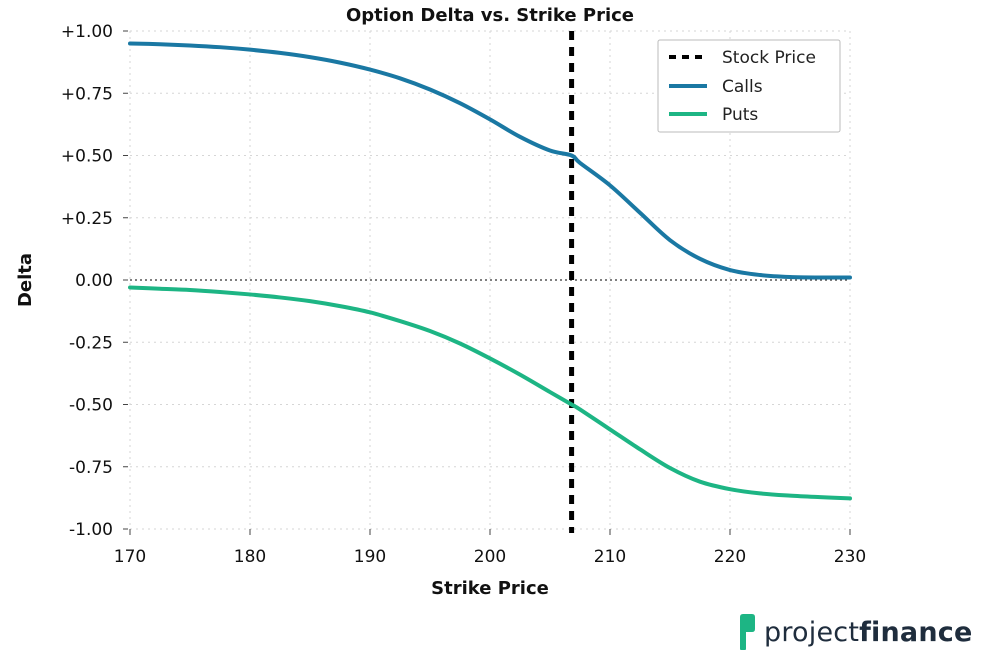  Describe the element at coordinates (87, 94) in the screenshot. I see `y-tick-label: +0.75` at that location.